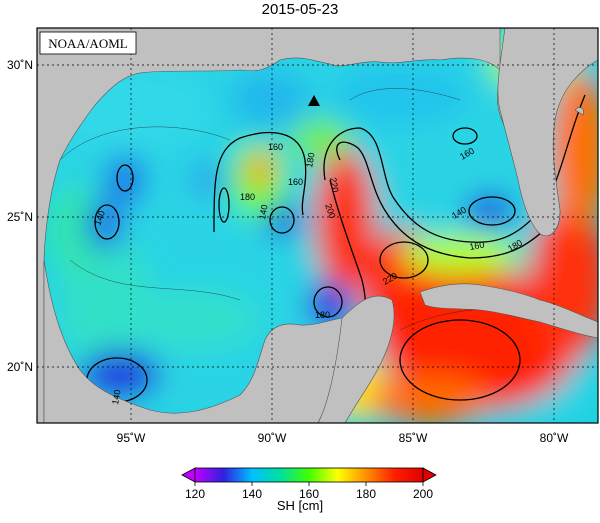 The width and height of the screenshot is (600, 523). I want to click on lon-label: 95˚W, so click(131, 438).